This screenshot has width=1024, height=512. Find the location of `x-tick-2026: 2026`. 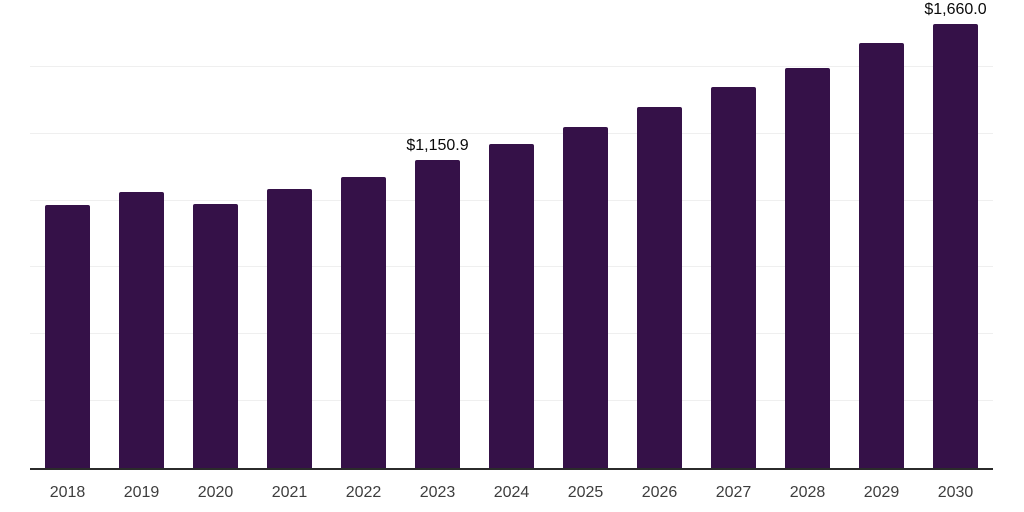

x-tick-2026: 2026 is located at coordinates (659, 492).